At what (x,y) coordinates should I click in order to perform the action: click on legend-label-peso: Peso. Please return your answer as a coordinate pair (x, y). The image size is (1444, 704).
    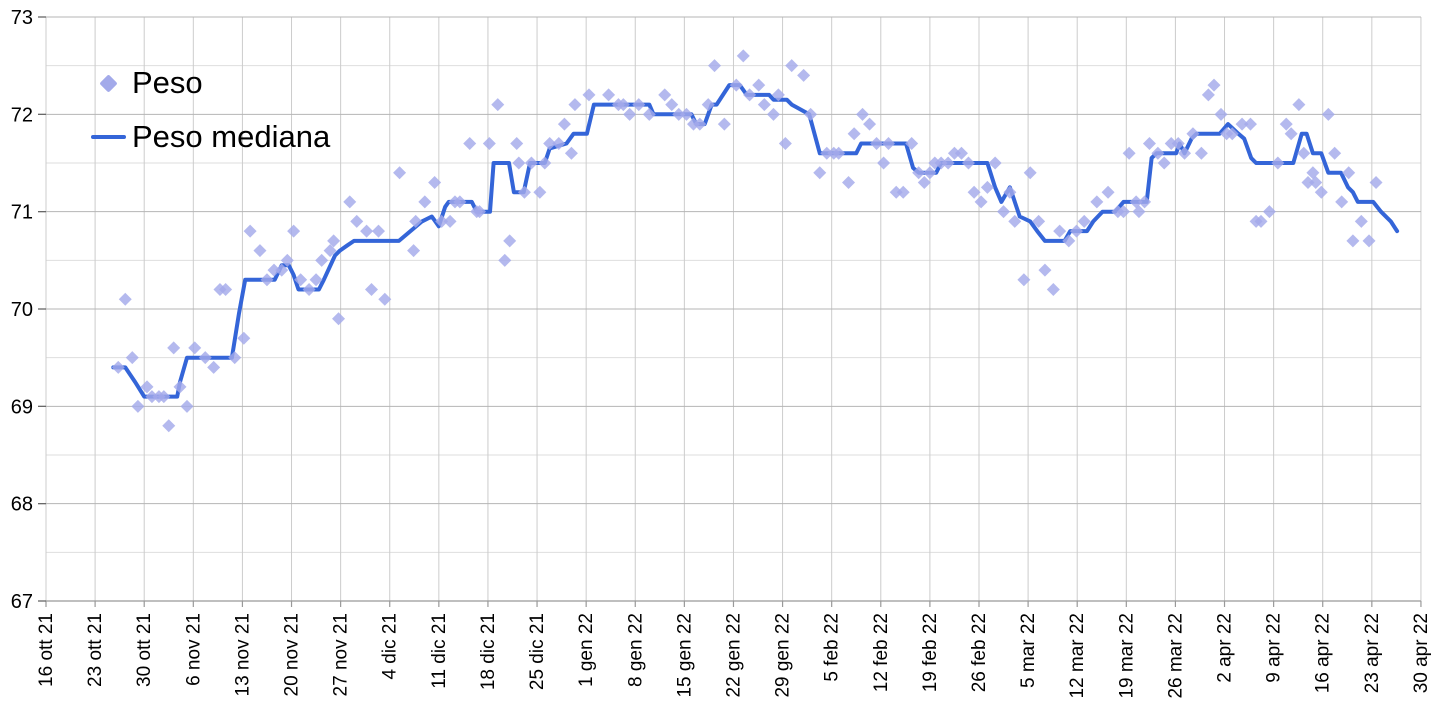
    Looking at the image, I should click on (167, 82).